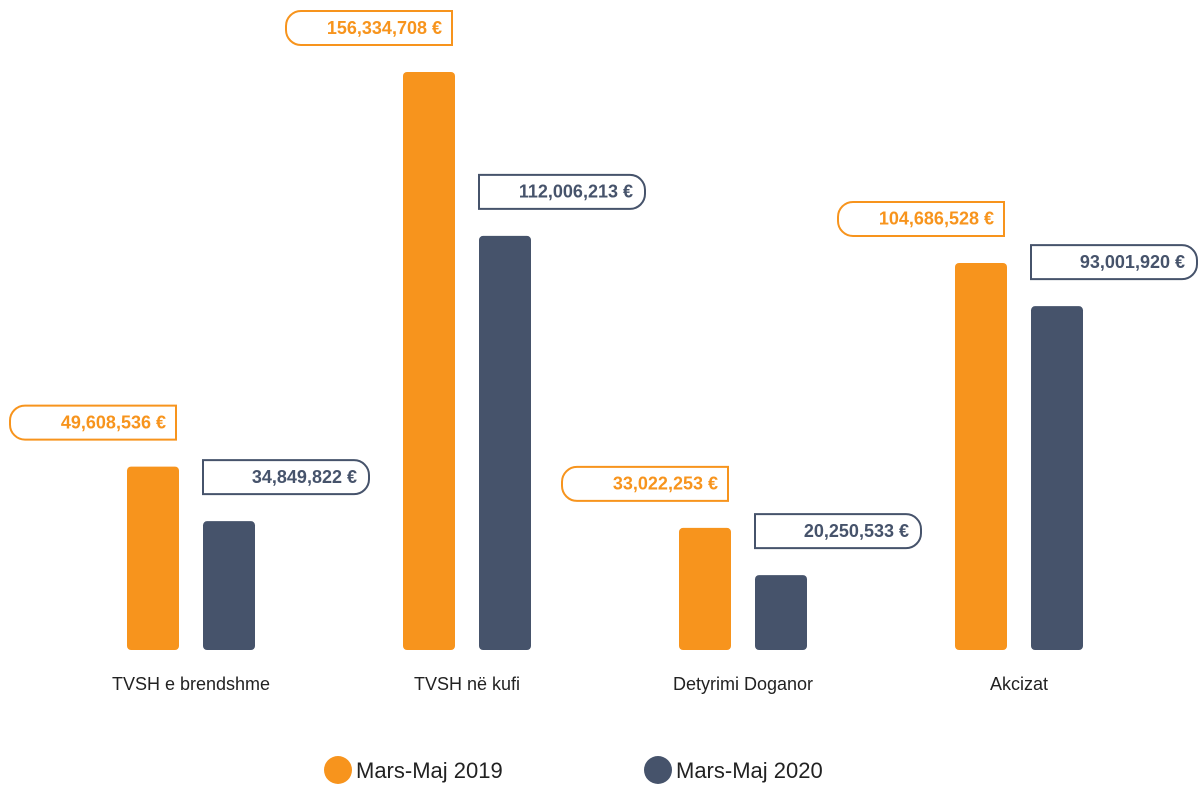 The image size is (1201, 790). Describe the element at coordinates (665, 484) in the screenshot. I see `value-label: 33,022,253 €` at that location.